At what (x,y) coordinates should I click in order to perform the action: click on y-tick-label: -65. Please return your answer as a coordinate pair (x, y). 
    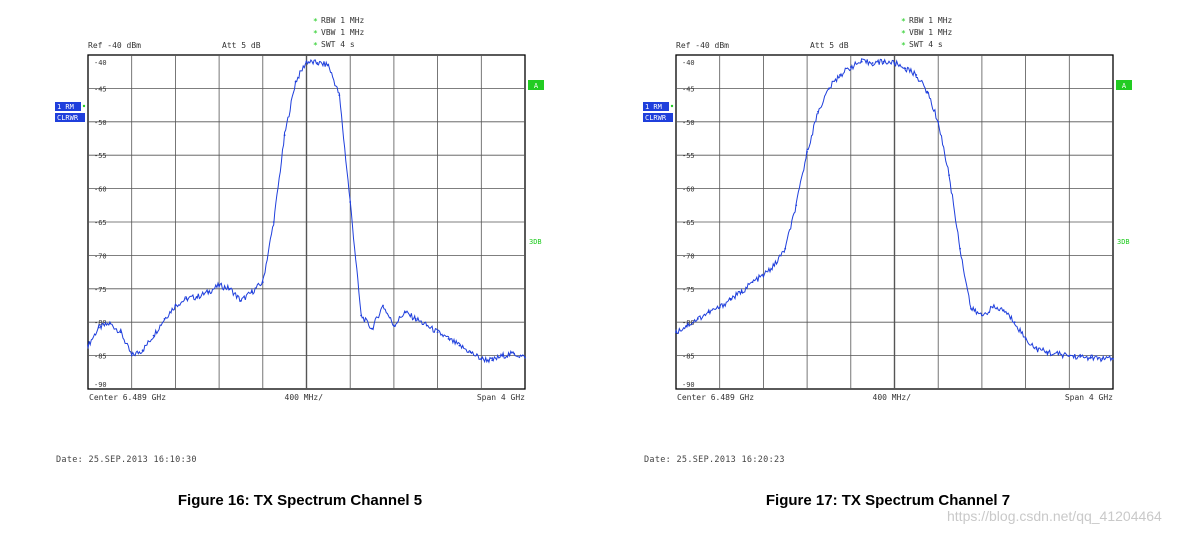
    Looking at the image, I should click on (100, 223).